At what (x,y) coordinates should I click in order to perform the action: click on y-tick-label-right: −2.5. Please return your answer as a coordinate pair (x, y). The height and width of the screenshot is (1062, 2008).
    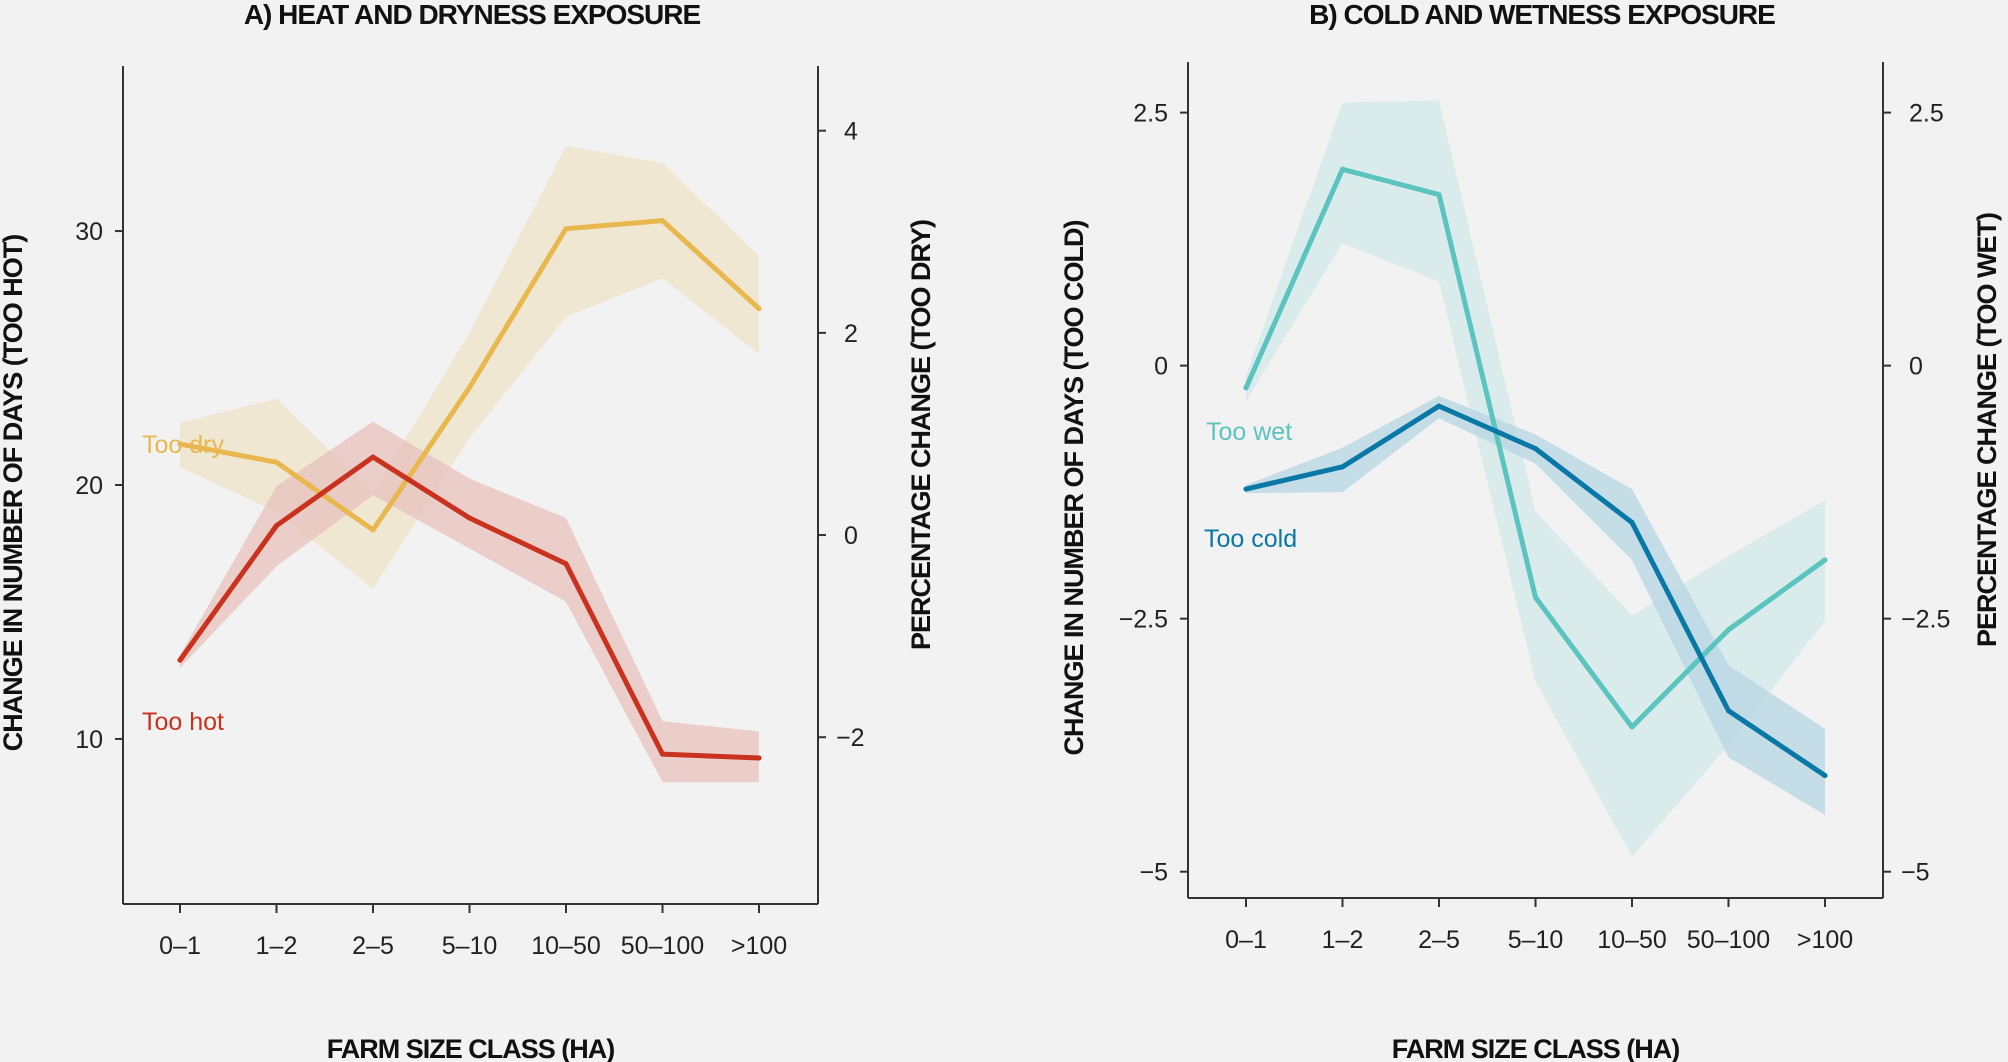
    Looking at the image, I should click on (1925, 620).